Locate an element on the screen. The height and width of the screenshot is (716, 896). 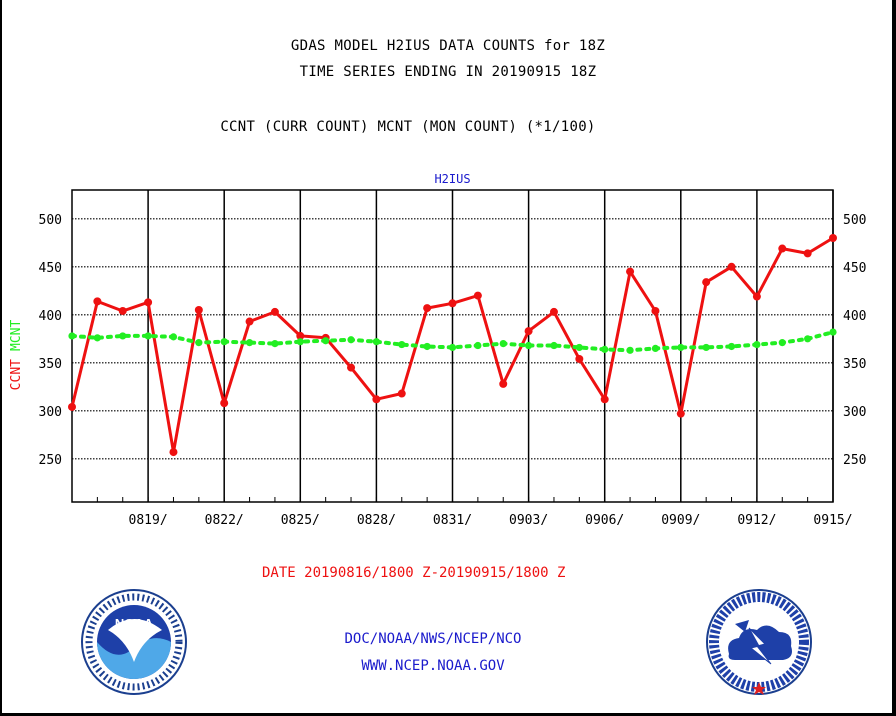
x-tick-label: 0819/ is located at coordinates (148, 520).